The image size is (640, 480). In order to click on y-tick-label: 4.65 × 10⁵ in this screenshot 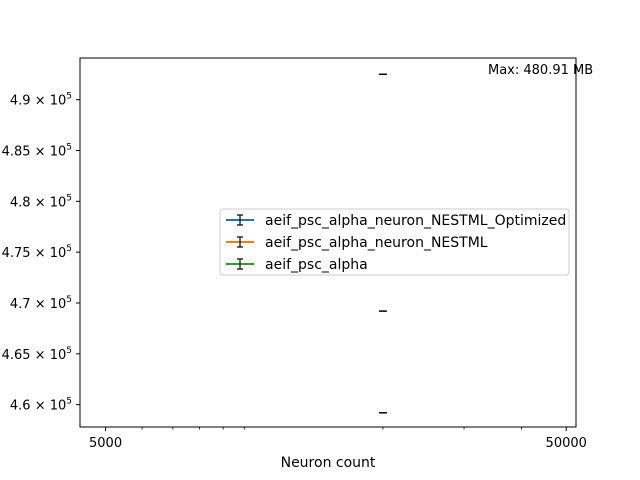, I will do `click(37, 354)`.